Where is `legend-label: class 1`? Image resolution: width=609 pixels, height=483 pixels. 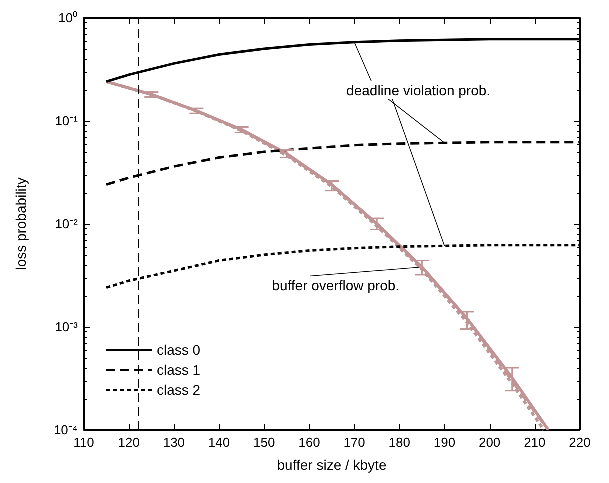
legend-label: class 1 is located at coordinates (179, 370).